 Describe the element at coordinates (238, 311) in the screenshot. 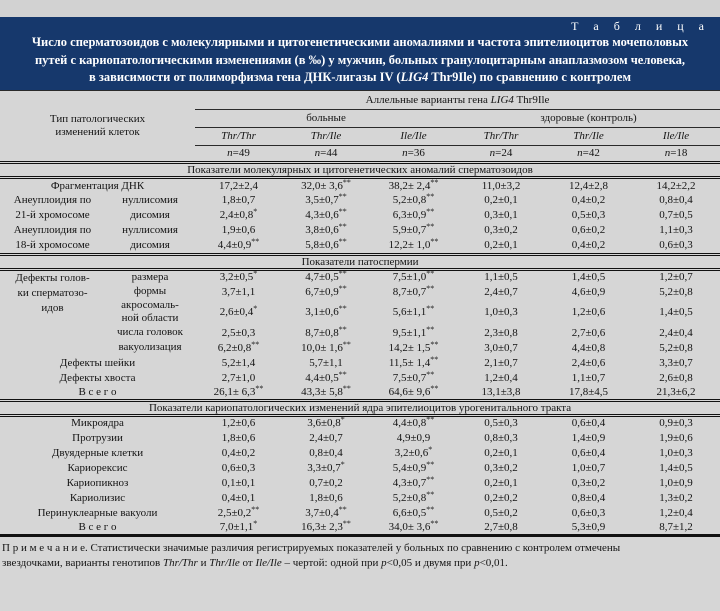

I see `value-cell: 2,6±0,4*` at that location.